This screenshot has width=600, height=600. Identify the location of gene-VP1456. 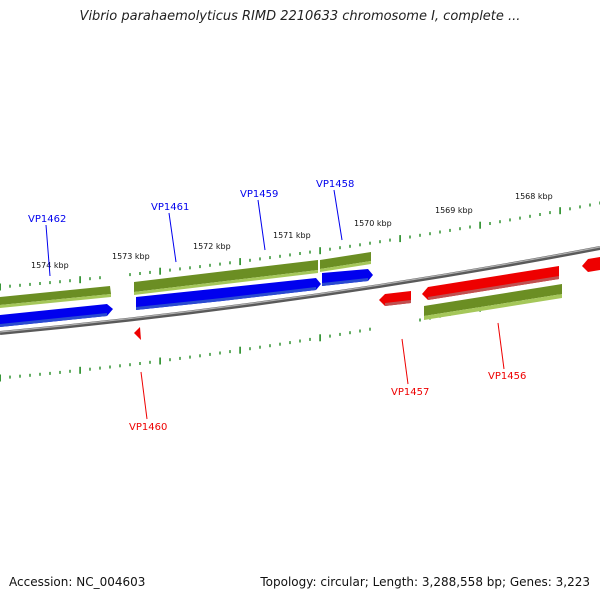
(490, 283).